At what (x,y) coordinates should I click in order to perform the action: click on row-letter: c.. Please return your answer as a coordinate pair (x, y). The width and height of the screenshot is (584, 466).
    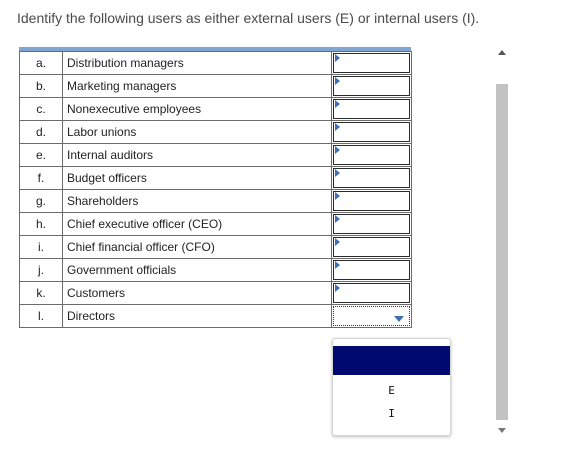
    Looking at the image, I should click on (41, 109).